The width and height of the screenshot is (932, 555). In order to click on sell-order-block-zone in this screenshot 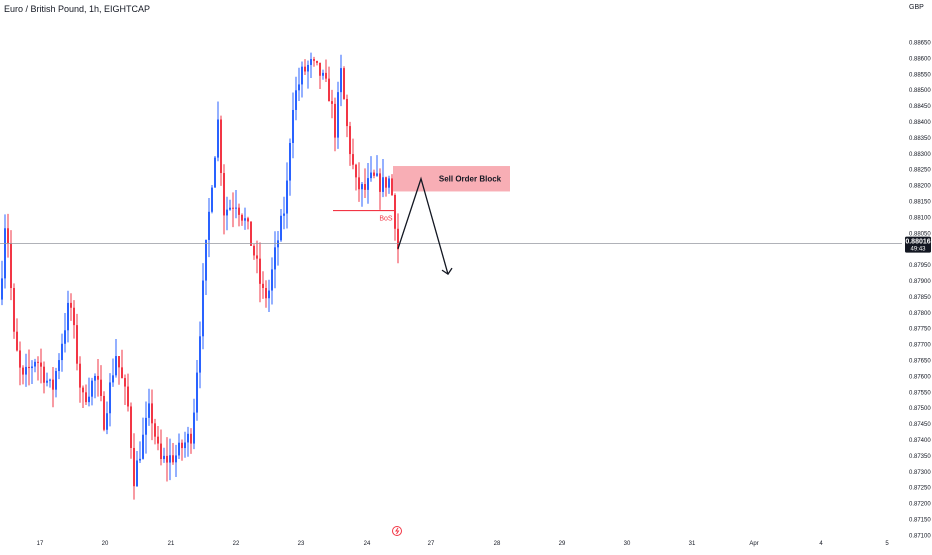, I will do `click(451, 179)`.